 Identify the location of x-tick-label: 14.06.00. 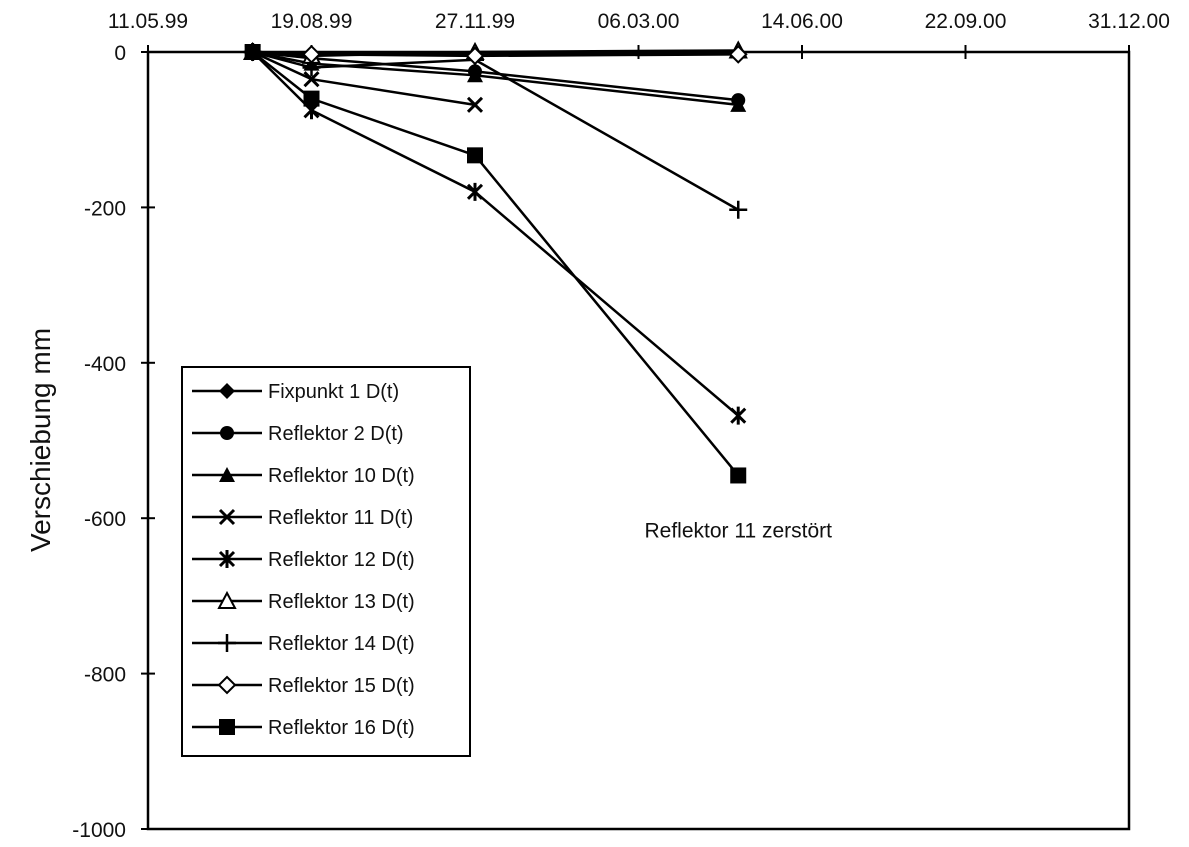
(802, 21).